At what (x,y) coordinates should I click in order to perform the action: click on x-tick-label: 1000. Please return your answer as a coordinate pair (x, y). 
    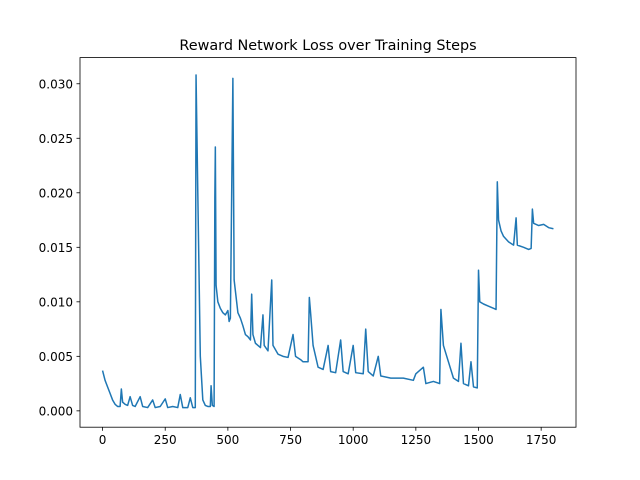
    Looking at the image, I should click on (353, 440).